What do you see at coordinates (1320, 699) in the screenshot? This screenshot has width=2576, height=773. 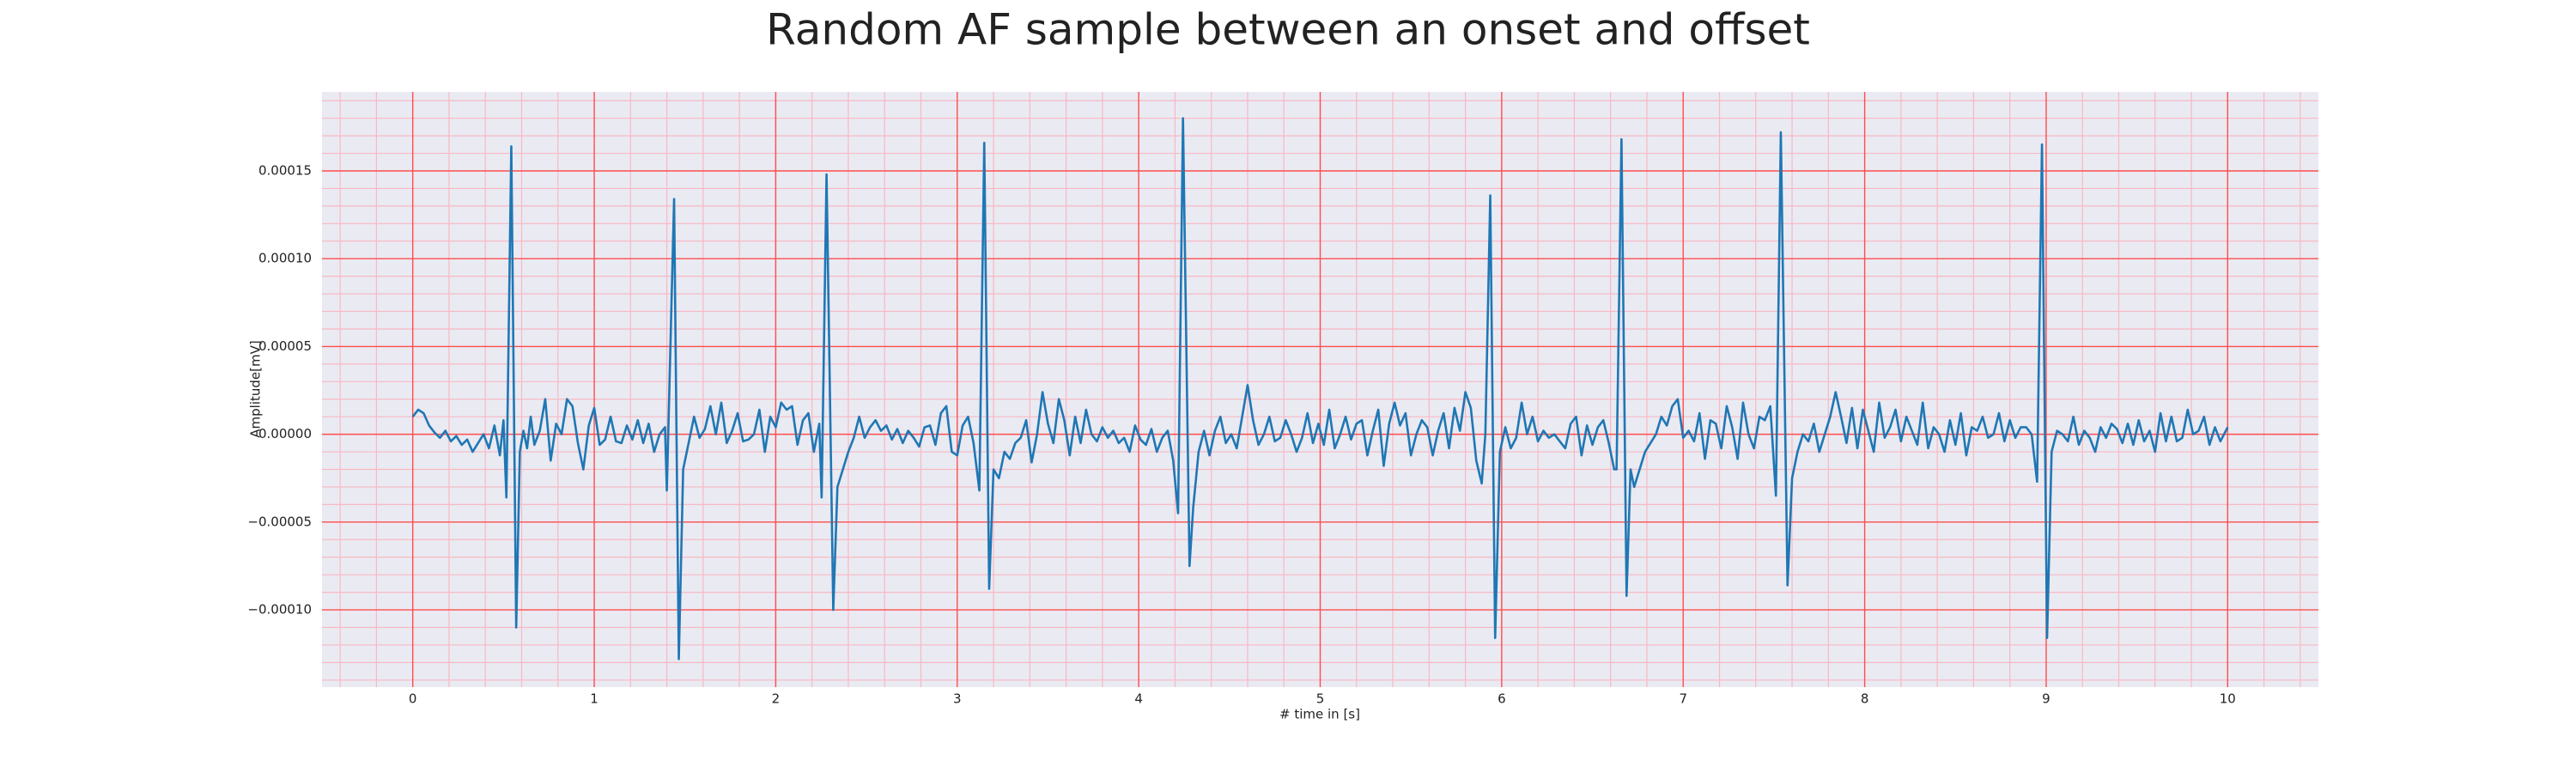 I see `x-tick-label: 5` at bounding box center [1320, 699].